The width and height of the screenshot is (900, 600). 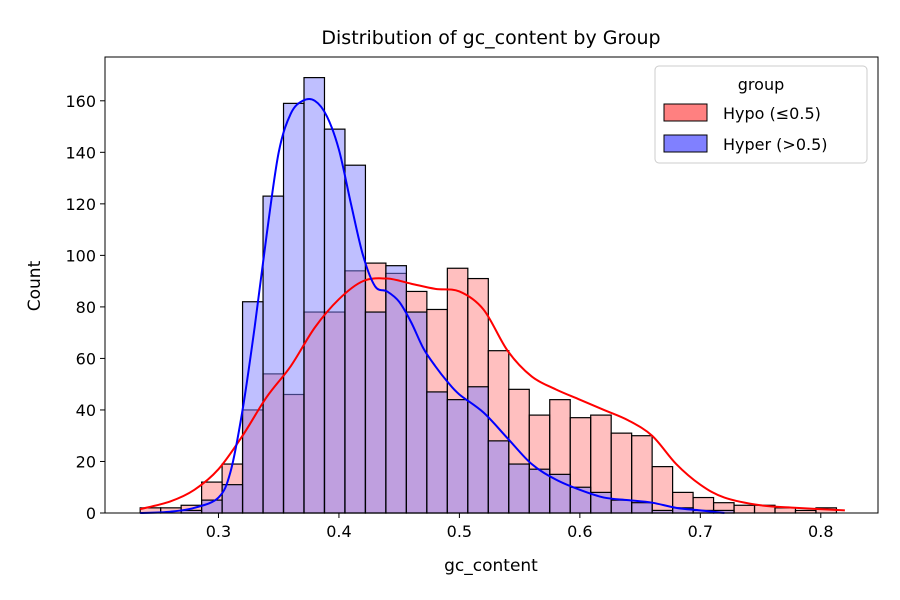 What do you see at coordinates (80, 255) in the screenshot?
I see `y-tick-label-5: 100` at bounding box center [80, 255].